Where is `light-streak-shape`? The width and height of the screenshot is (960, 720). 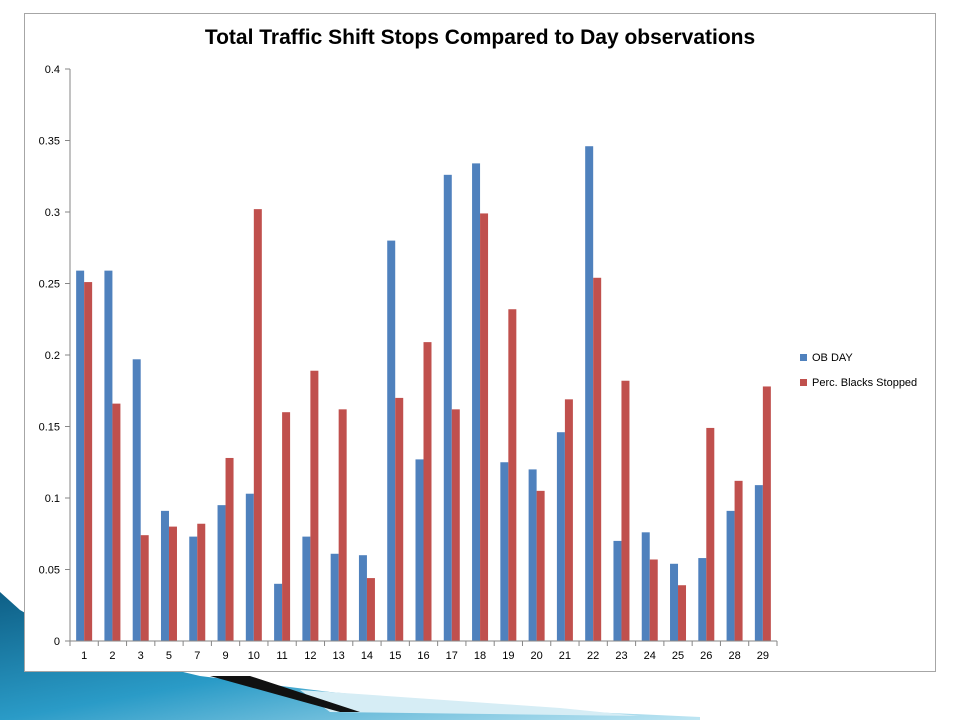 light-streak-shape is located at coordinates (470, 703).